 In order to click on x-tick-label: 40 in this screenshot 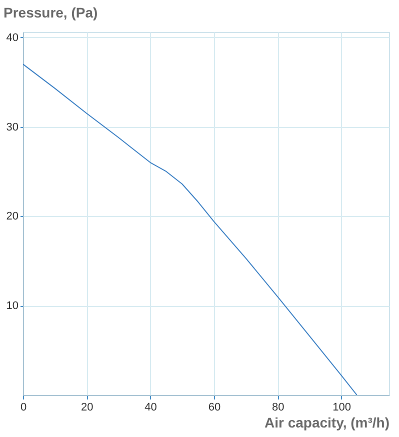, I will do `click(150, 408)`.